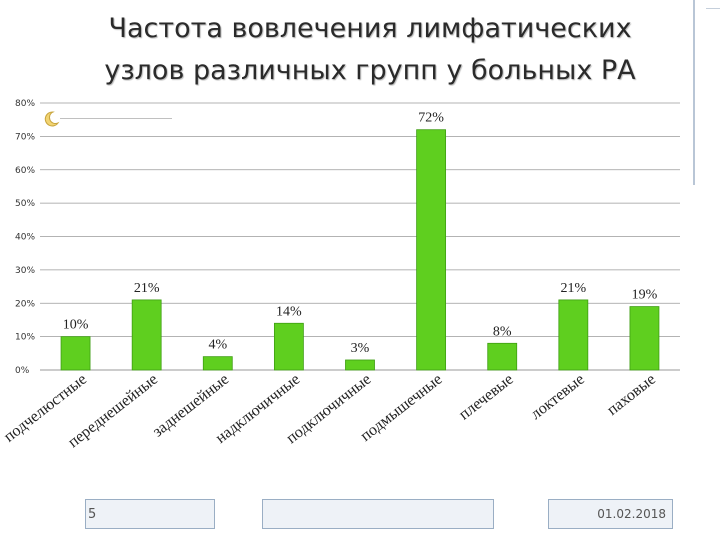 This screenshot has width=720, height=540. What do you see at coordinates (431, 118) in the screenshot?
I see `data-label: 72%` at bounding box center [431, 118].